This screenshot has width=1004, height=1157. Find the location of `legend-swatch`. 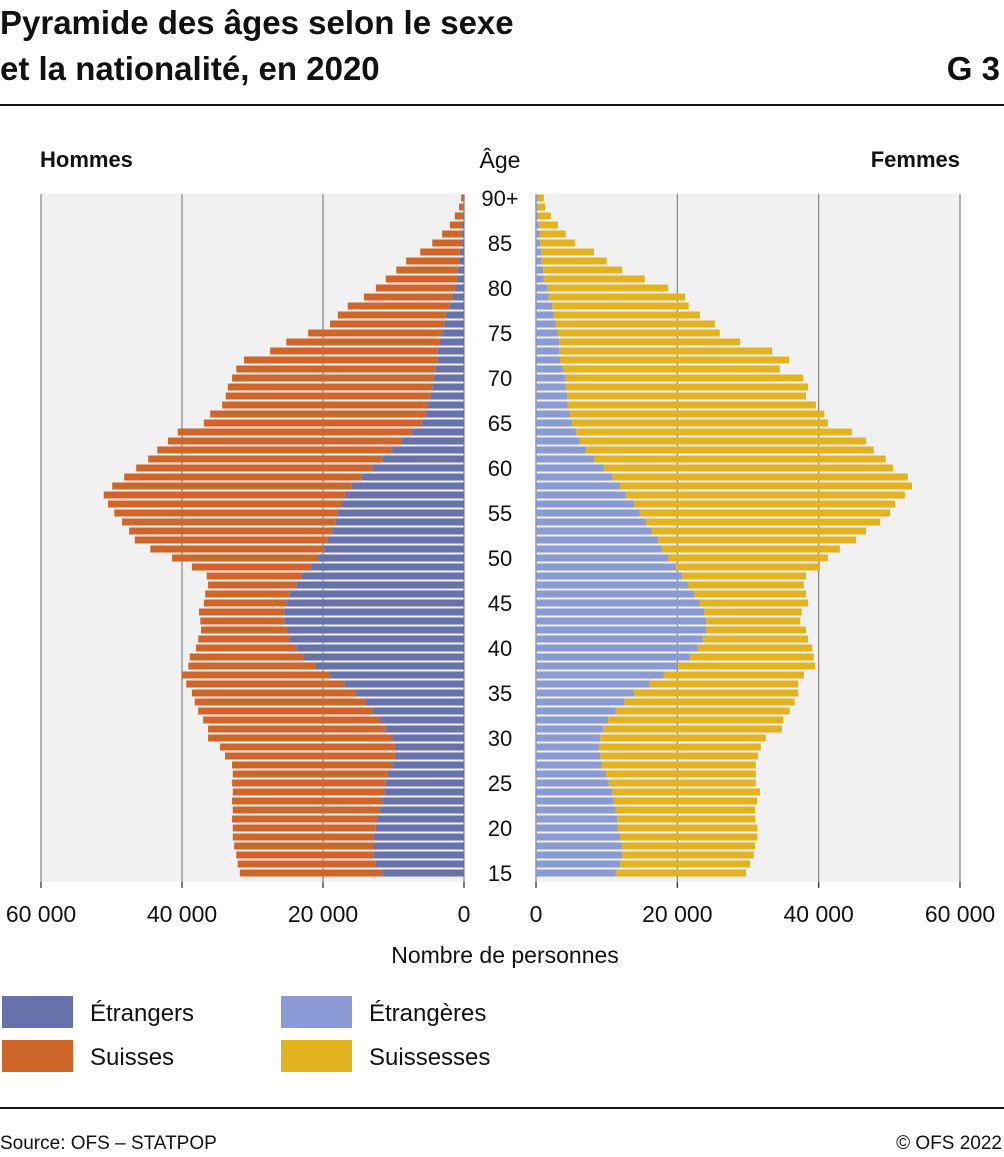

legend-swatch is located at coordinates (316, 1012).